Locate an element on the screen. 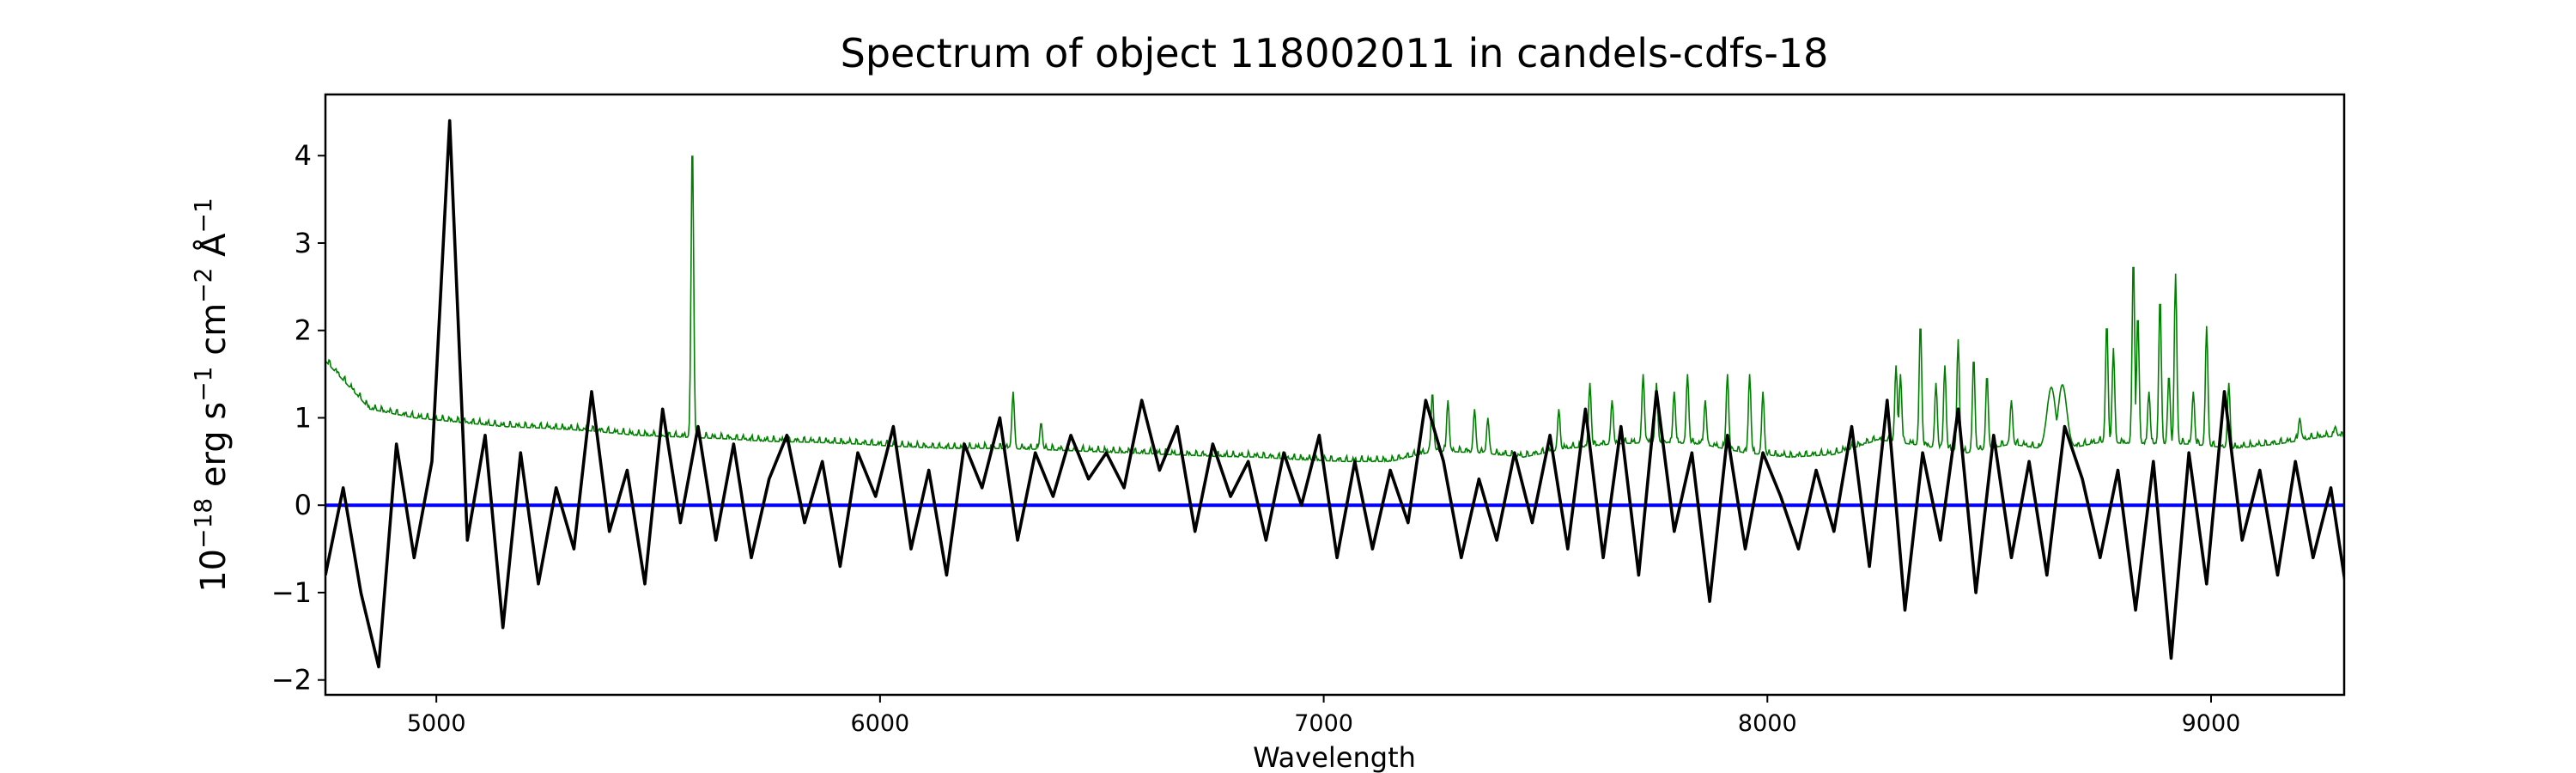 The image size is (2576, 773). y-label-exp1: −18 is located at coordinates (203, 523).